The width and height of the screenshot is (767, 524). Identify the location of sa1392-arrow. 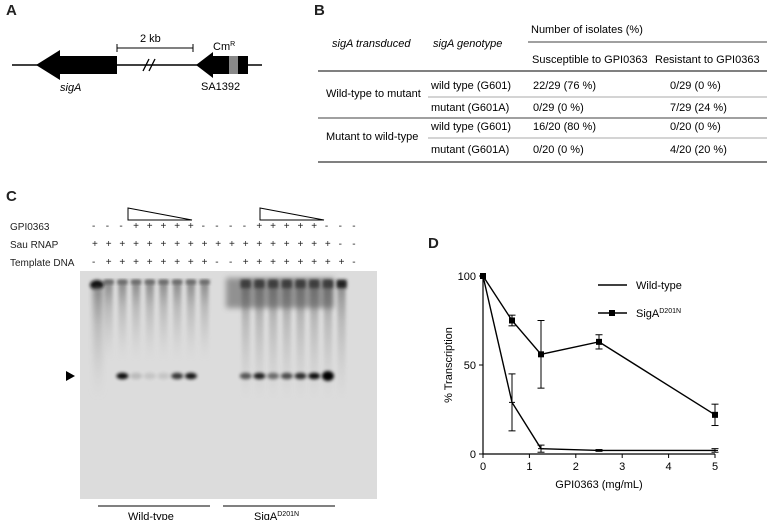
(222, 65).